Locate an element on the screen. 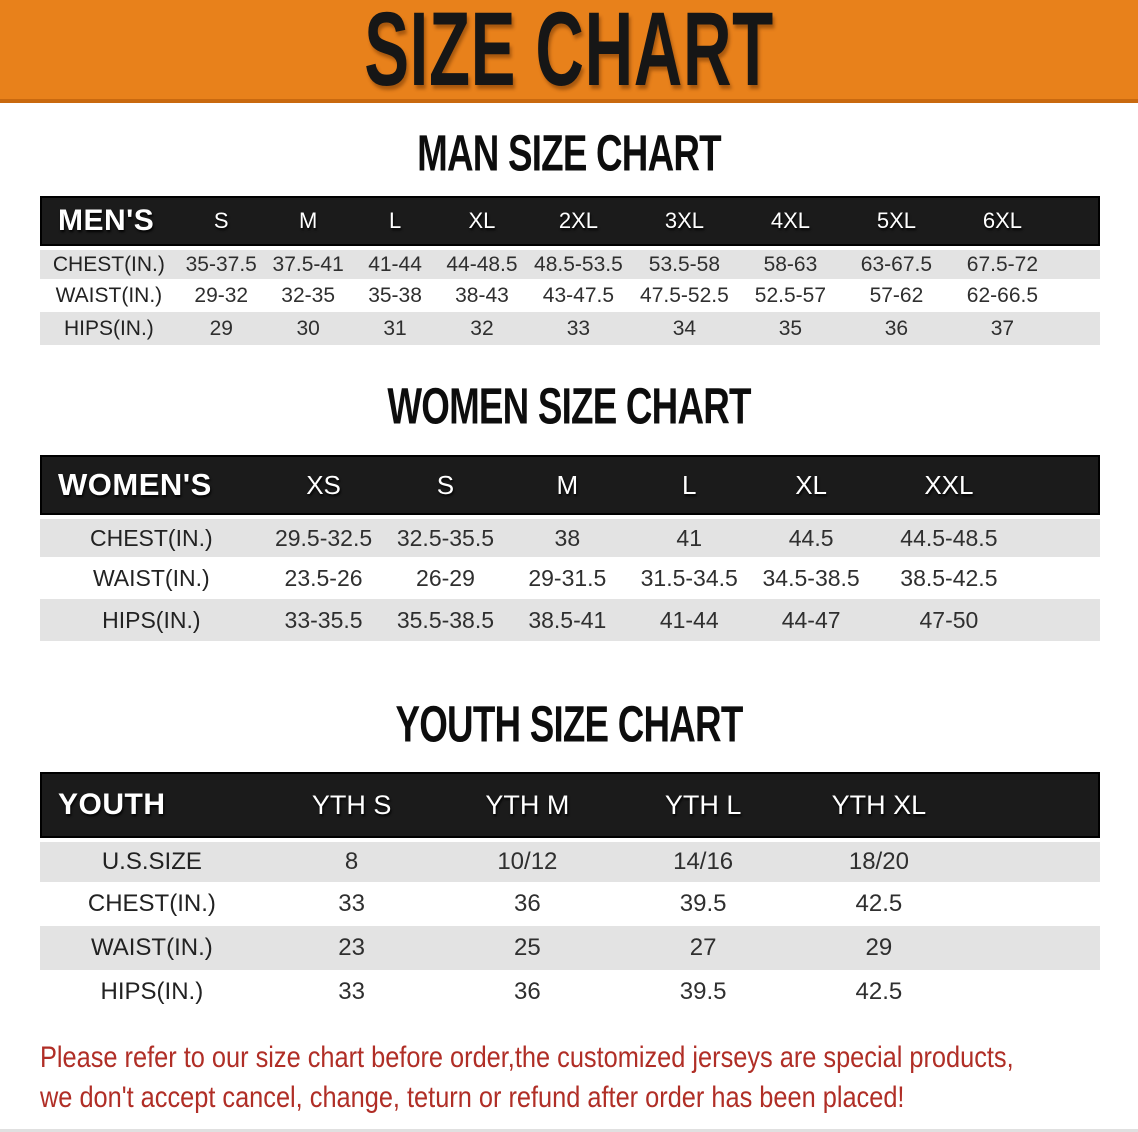 This screenshot has width=1138, height=1132. size-value: 37.5-41 is located at coordinates (308, 262).